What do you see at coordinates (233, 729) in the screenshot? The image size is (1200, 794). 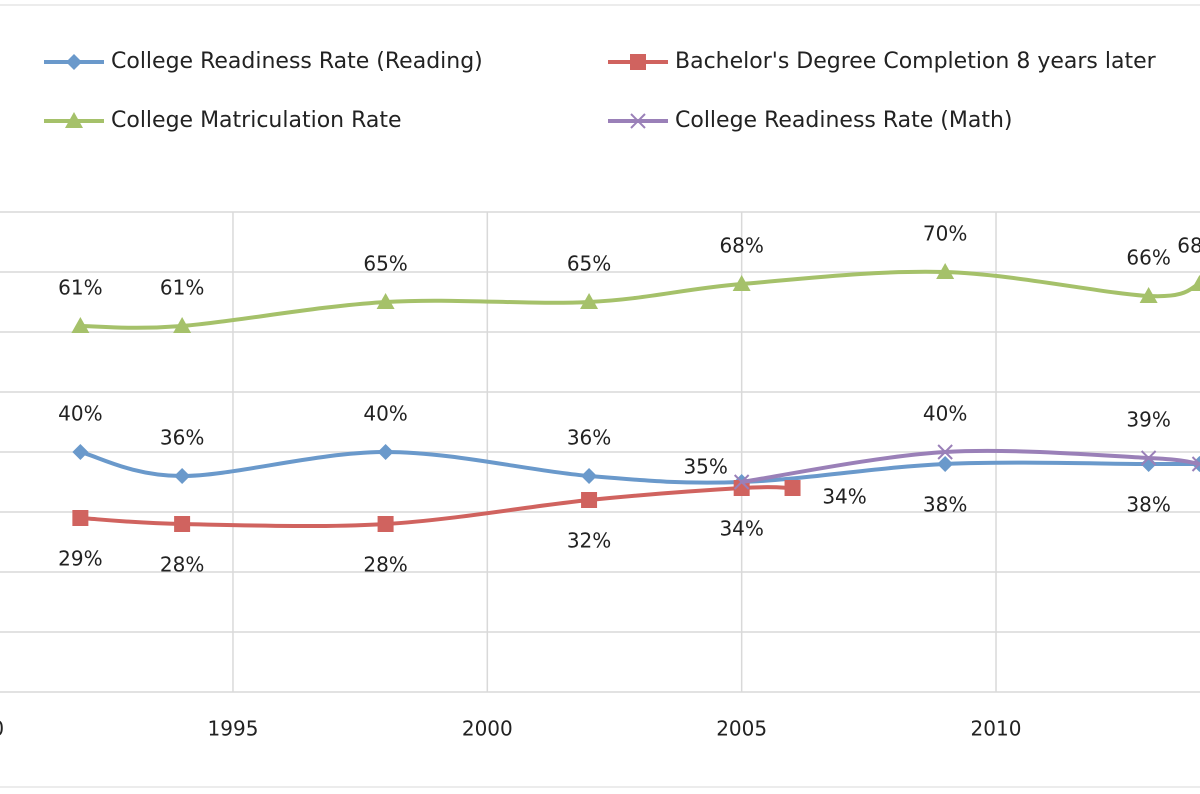 I see `x-tick-label: 1995` at bounding box center [233, 729].